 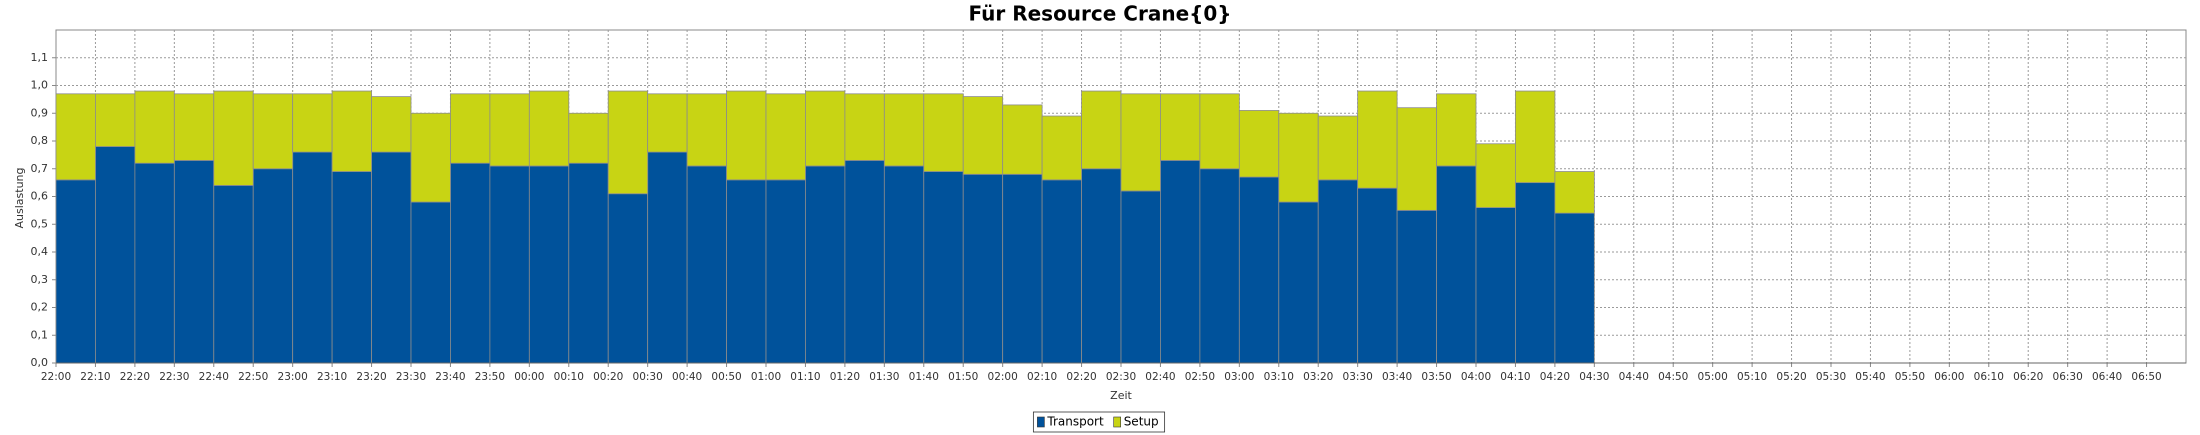 What do you see at coordinates (40, 223) in the screenshot?
I see `y-tick-label: 0,5` at bounding box center [40, 223].